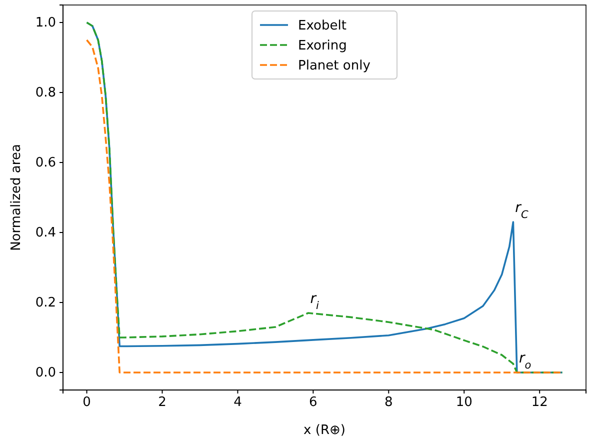 The width and height of the screenshot is (589, 446). I want to click on y-axis-title: Normalized area, so click(16, 197).